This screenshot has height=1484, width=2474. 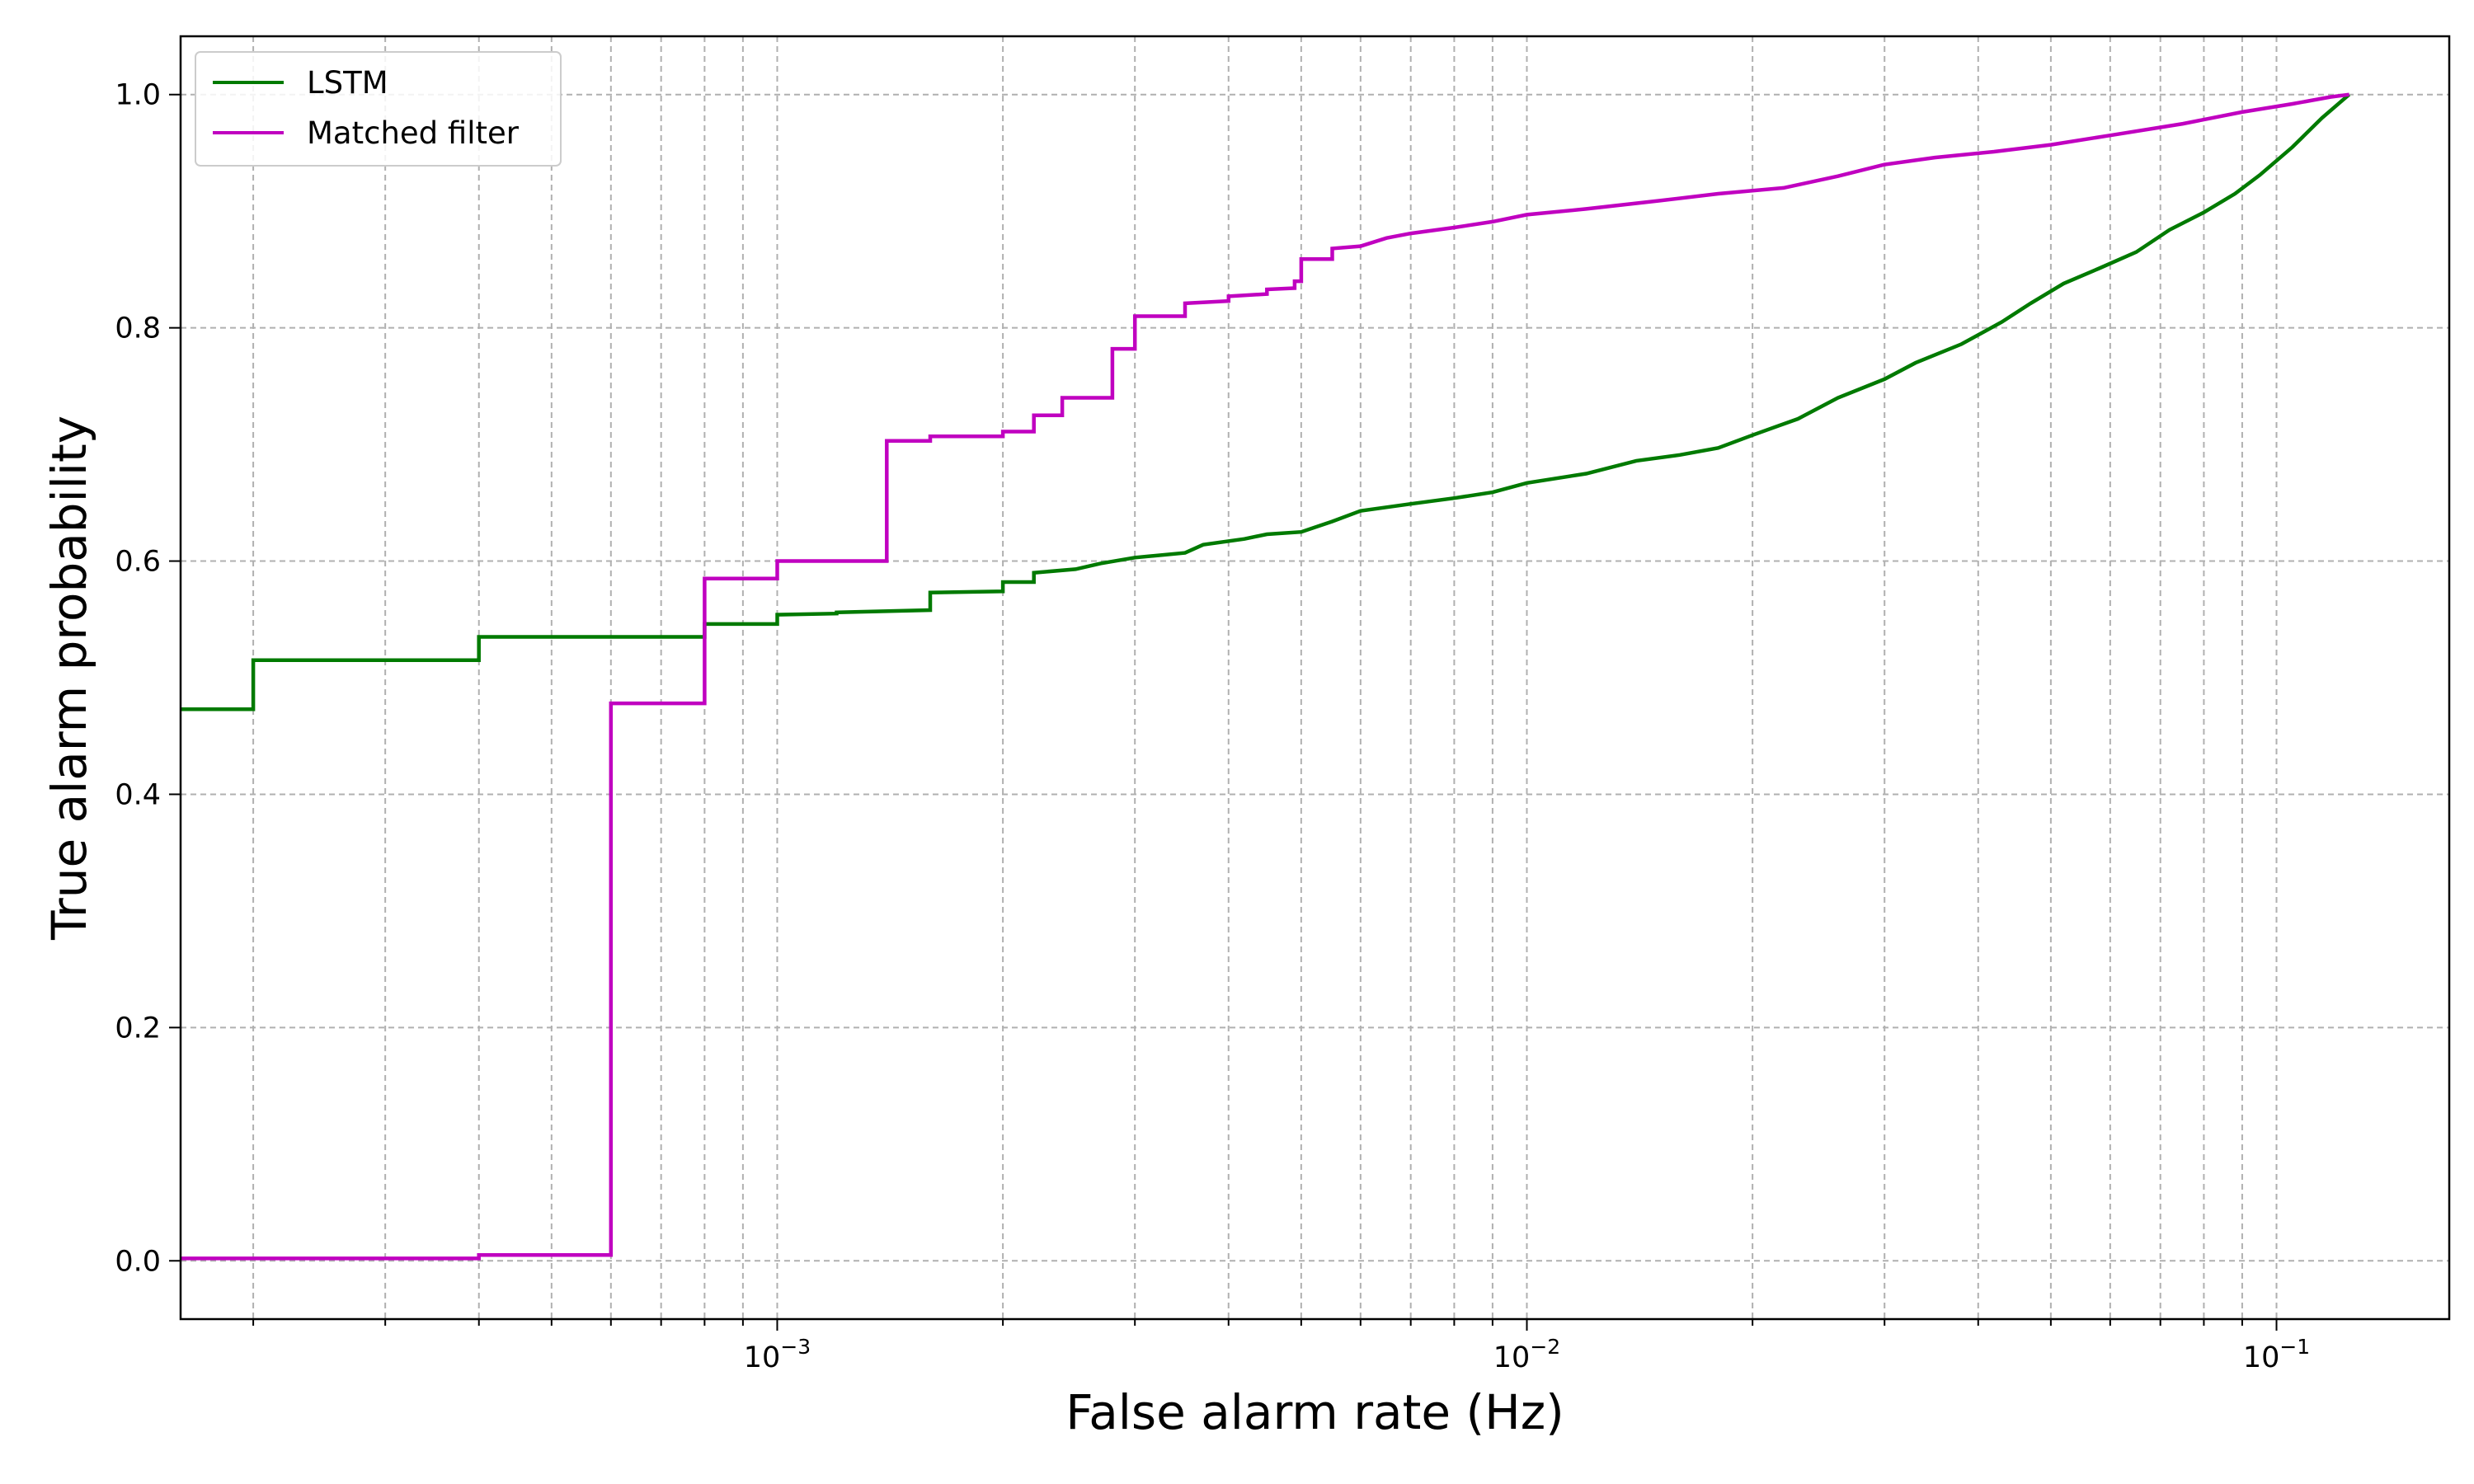 I want to click on x-axis-label: False alarm rate (Hz), so click(x=1314, y=1412).